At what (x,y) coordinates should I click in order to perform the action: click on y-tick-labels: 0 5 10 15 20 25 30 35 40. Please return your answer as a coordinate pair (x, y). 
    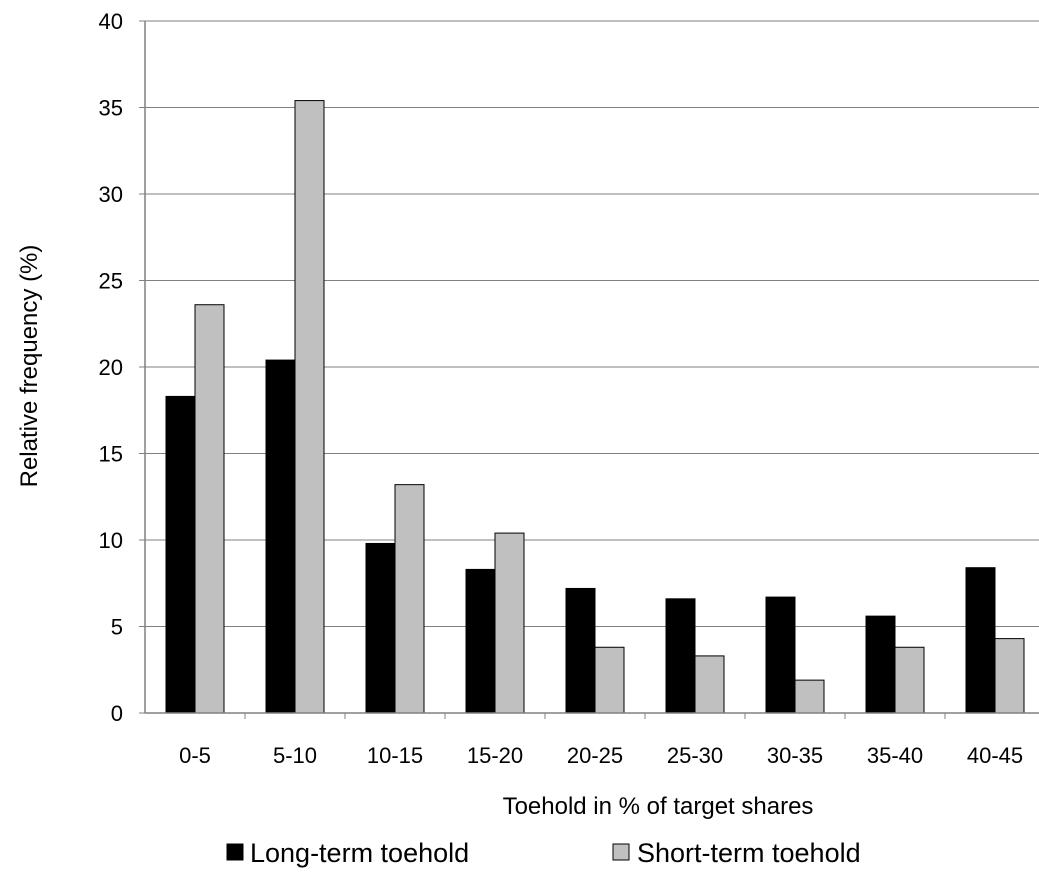
    Looking at the image, I should click on (111, 367).